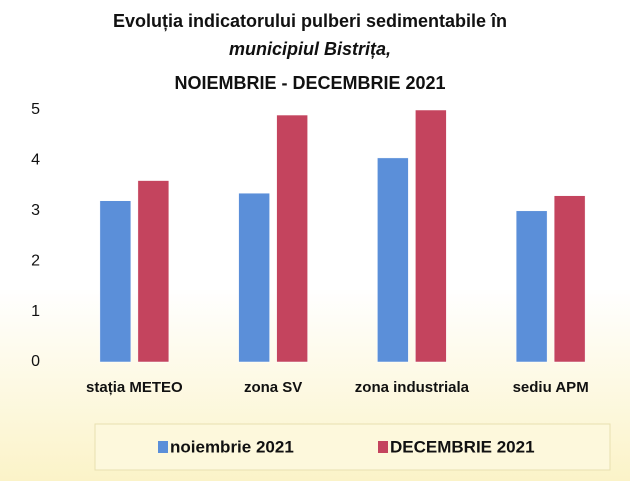  I want to click on x-tick-label: sediu APM, so click(551, 387).